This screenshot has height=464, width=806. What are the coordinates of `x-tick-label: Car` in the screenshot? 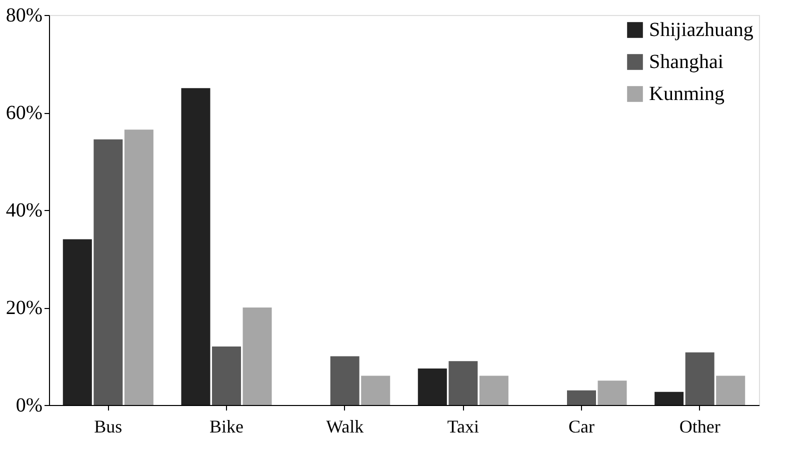 It's located at (581, 426).